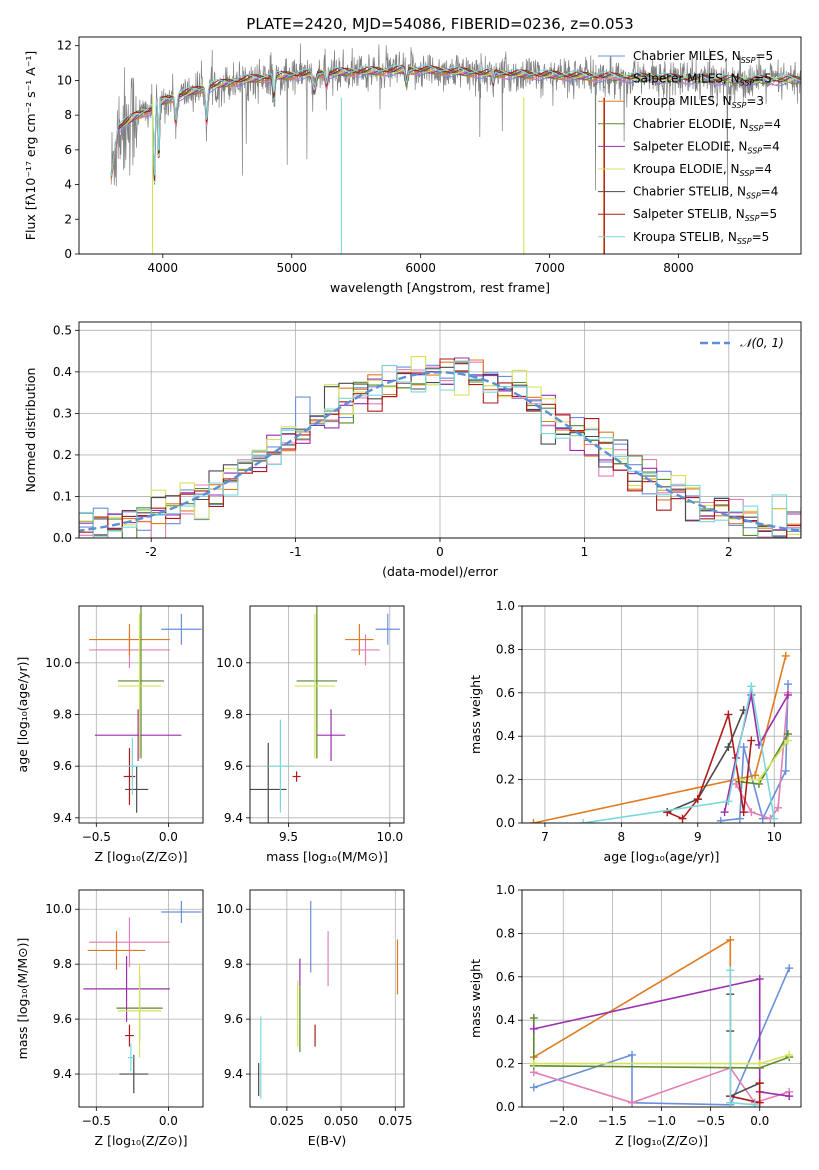  I want to click on y-tick-label: 4, so click(68, 185).